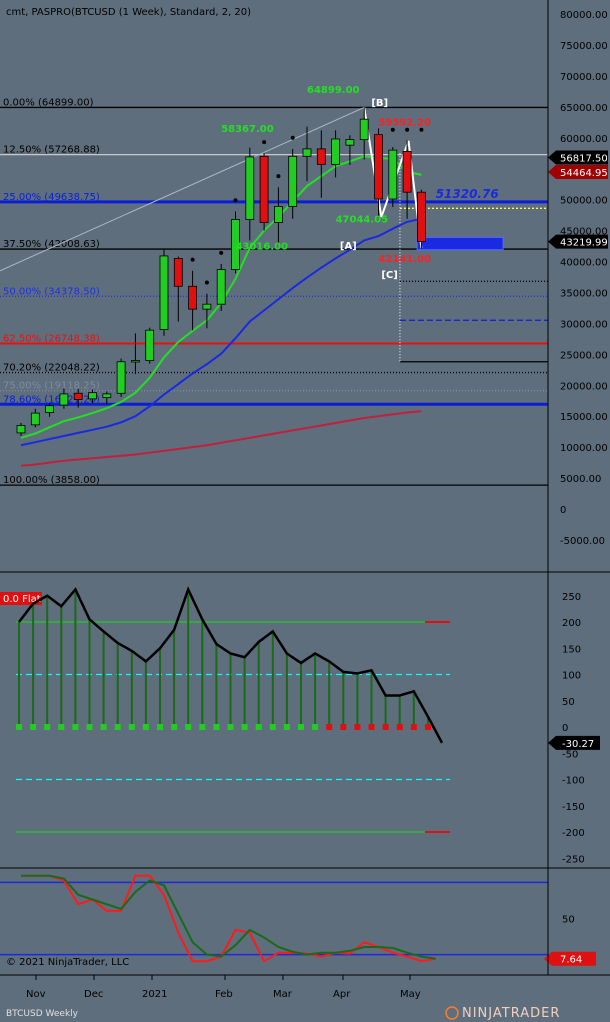 This screenshot has height=1022, width=610. What do you see at coordinates (584, 243) in the screenshot?
I see `price-flag-label: 43219.99` at bounding box center [584, 243].